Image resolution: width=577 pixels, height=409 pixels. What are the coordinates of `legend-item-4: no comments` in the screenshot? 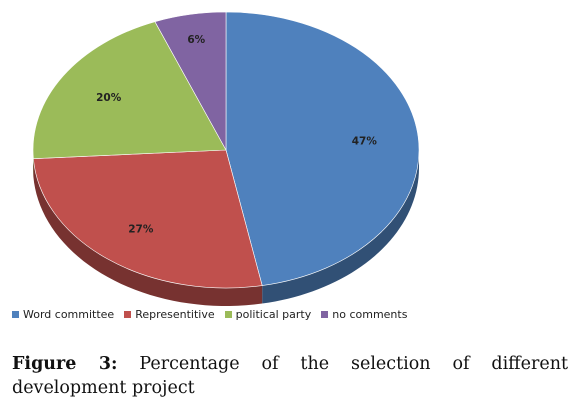 It's located at (364, 314).